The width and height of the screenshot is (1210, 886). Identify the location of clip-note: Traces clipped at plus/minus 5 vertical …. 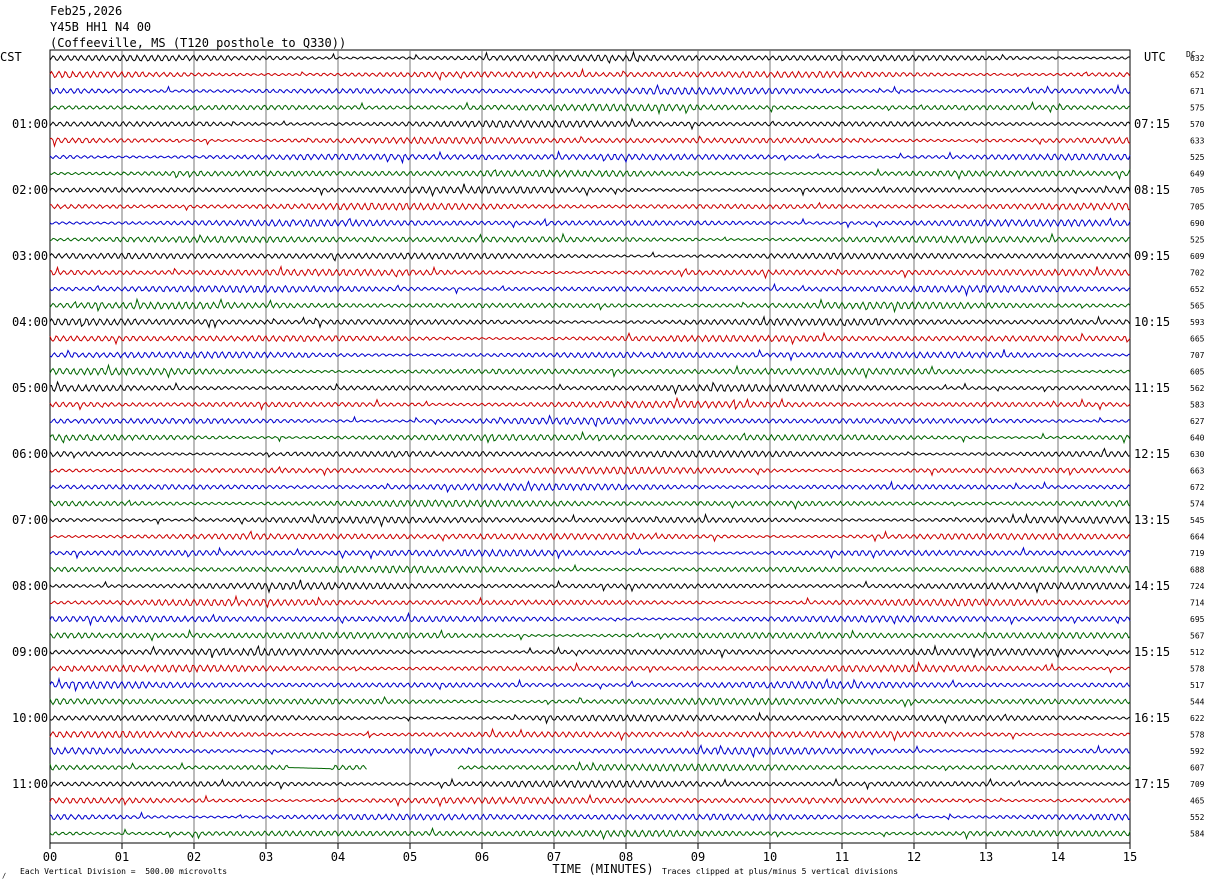
(780, 871).